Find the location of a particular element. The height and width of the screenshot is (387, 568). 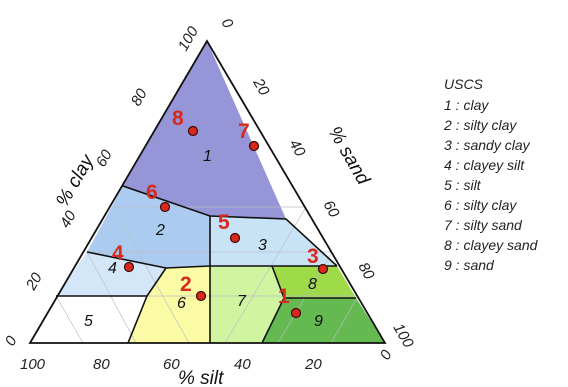

zone-label-3: 3 is located at coordinates (262, 245).